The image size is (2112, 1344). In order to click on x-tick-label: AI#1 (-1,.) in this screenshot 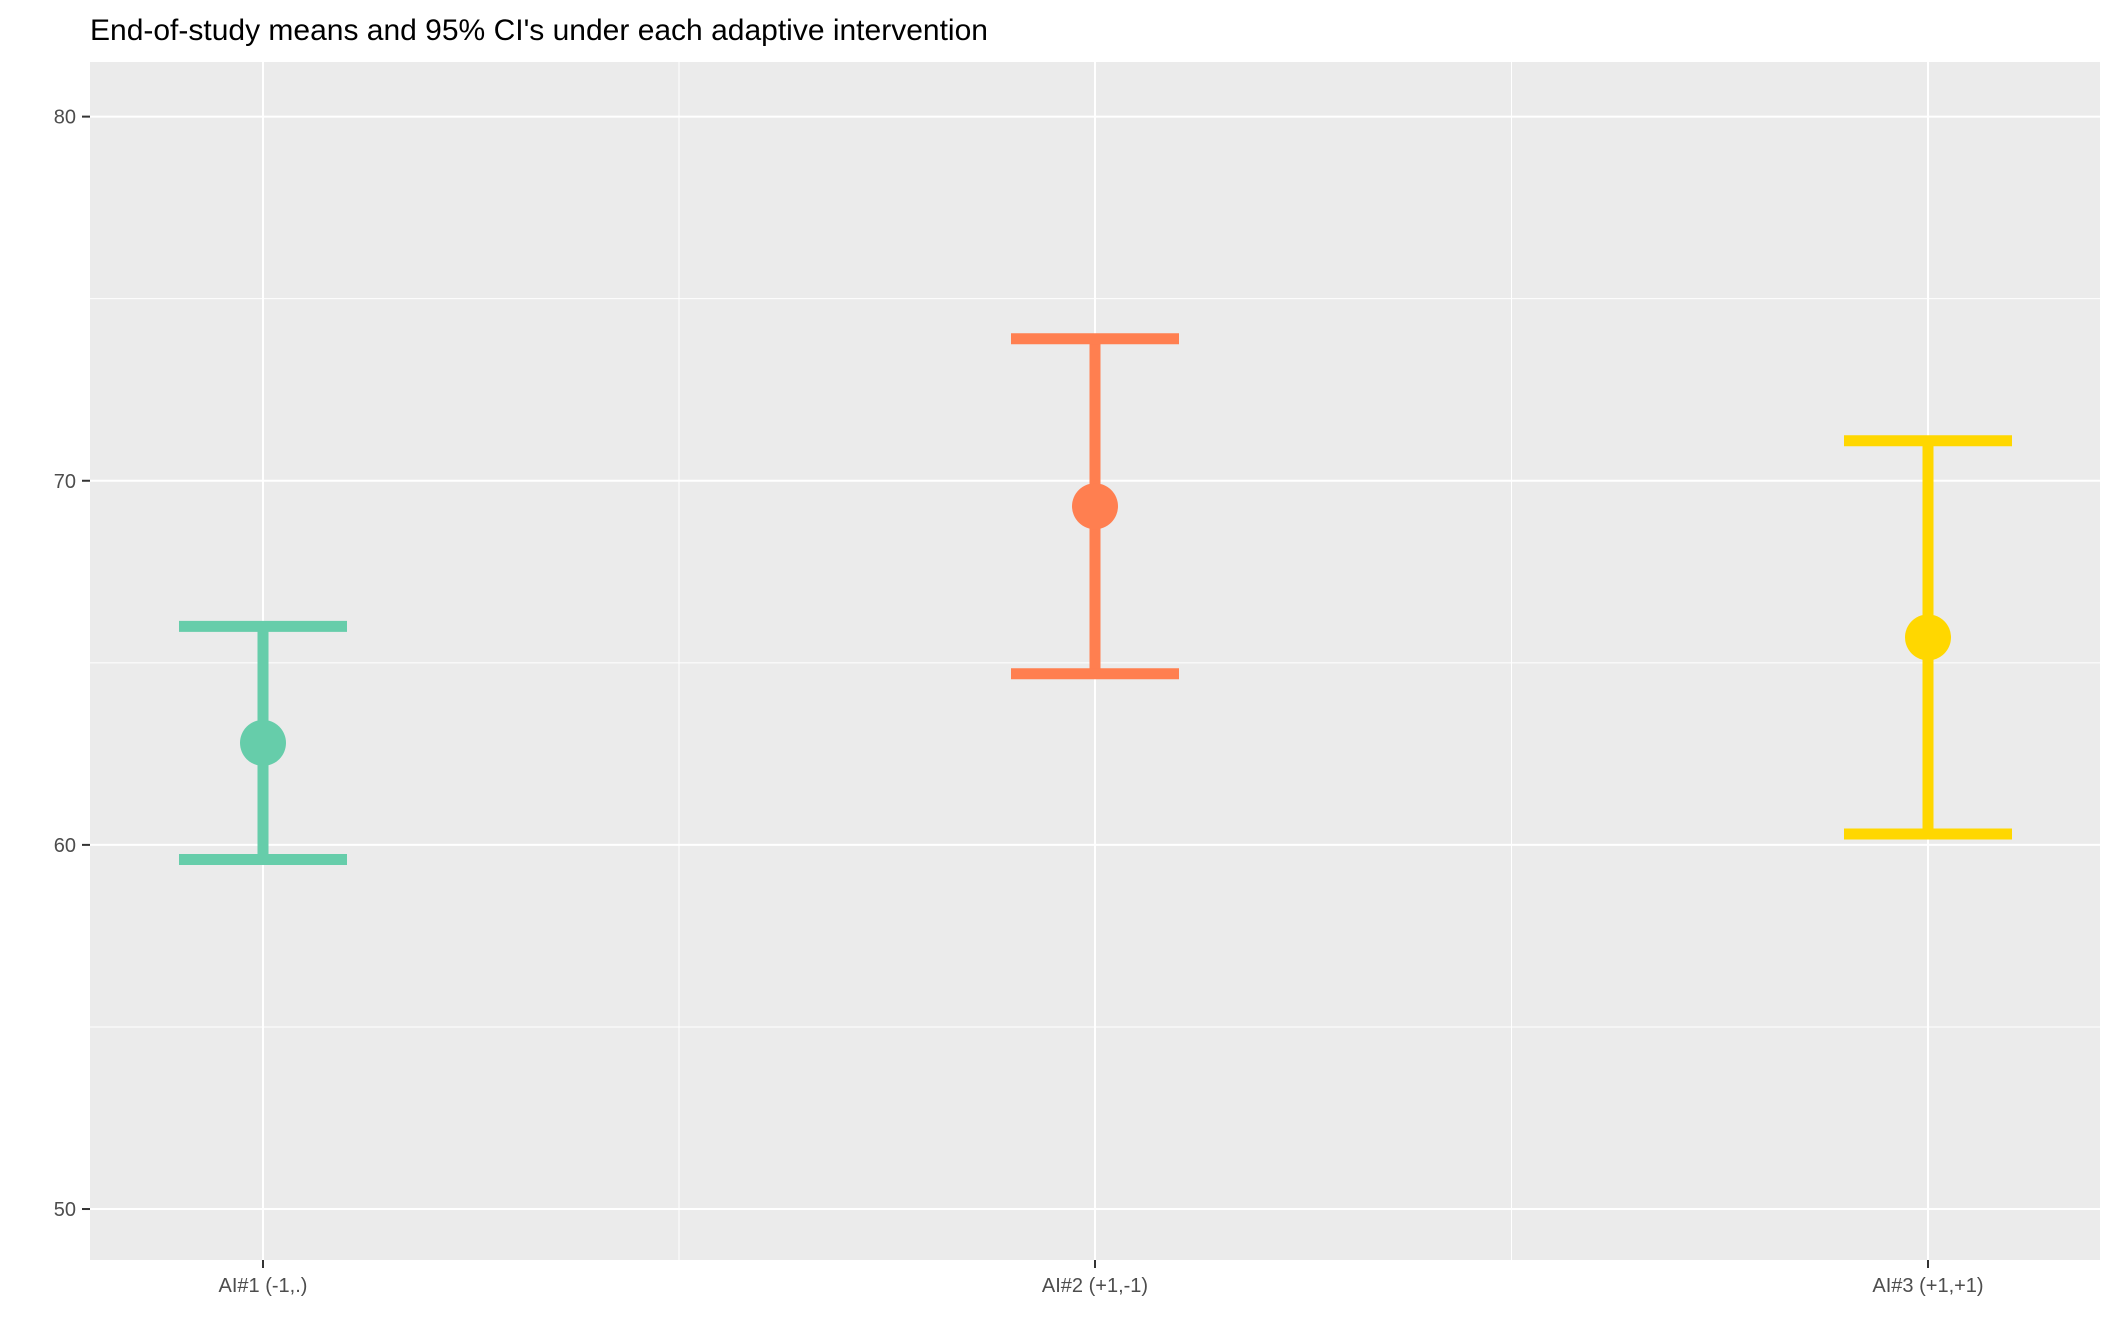, I will do `click(263, 1286)`.